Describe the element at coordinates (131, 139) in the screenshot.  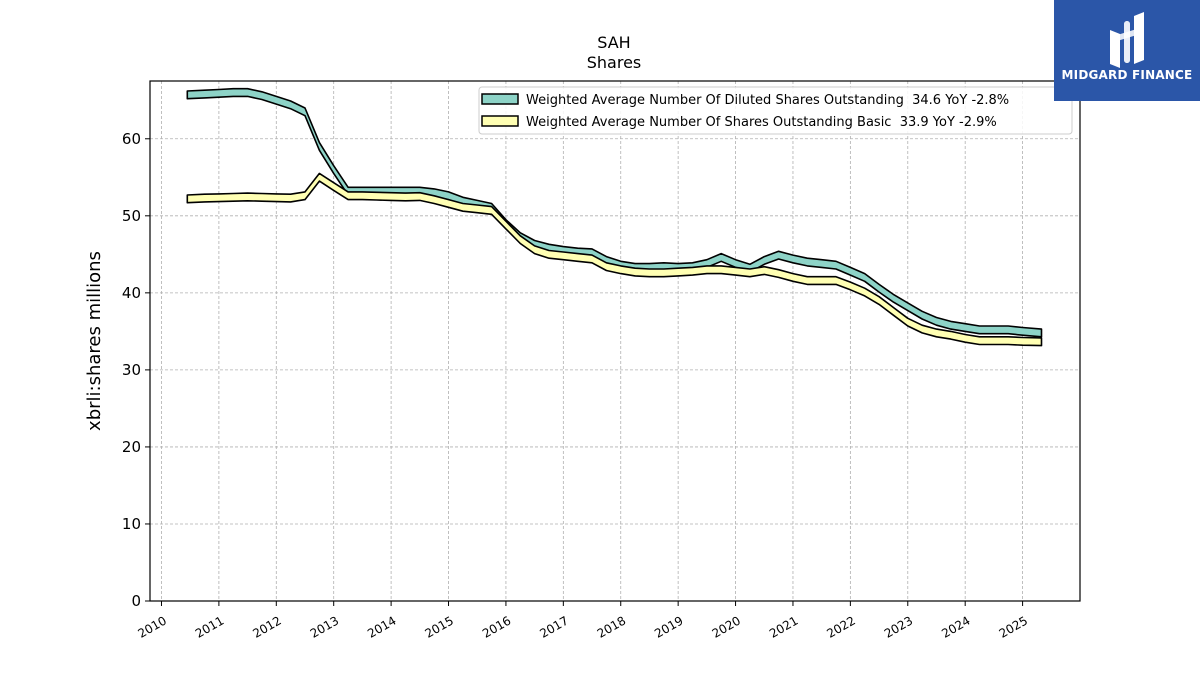
I see `y-tick-label: 60` at that location.